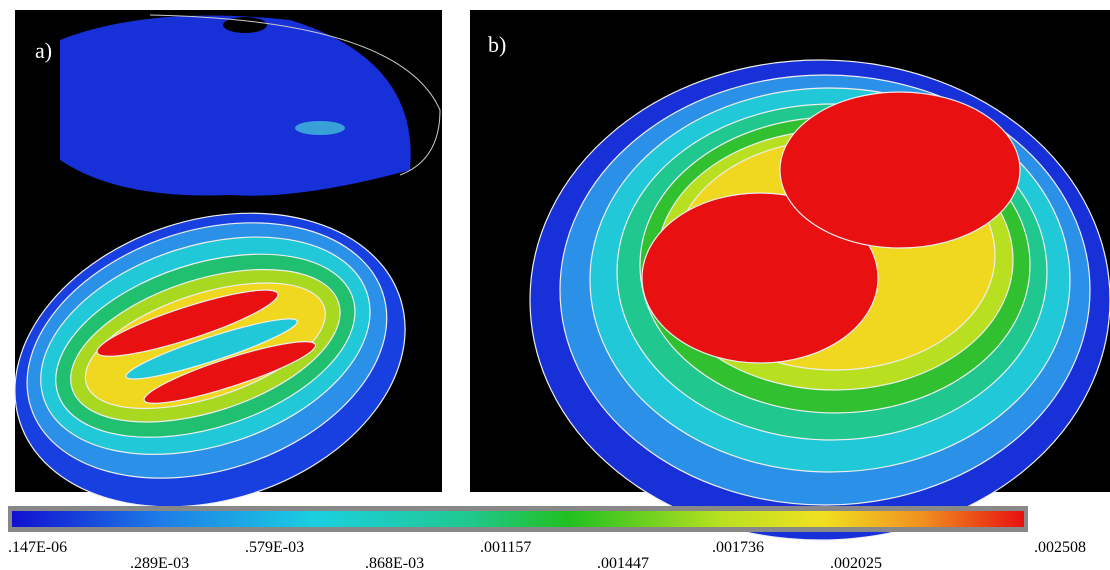 Image resolution: width=1110 pixels, height=570 pixels. I want to click on dome, so click(235, 105).